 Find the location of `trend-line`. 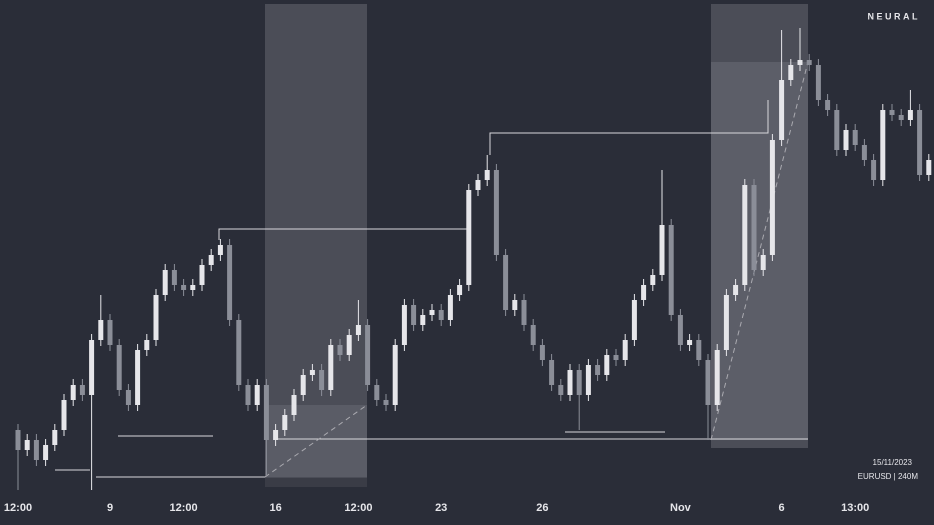

trend-line is located at coordinates (759, 251).